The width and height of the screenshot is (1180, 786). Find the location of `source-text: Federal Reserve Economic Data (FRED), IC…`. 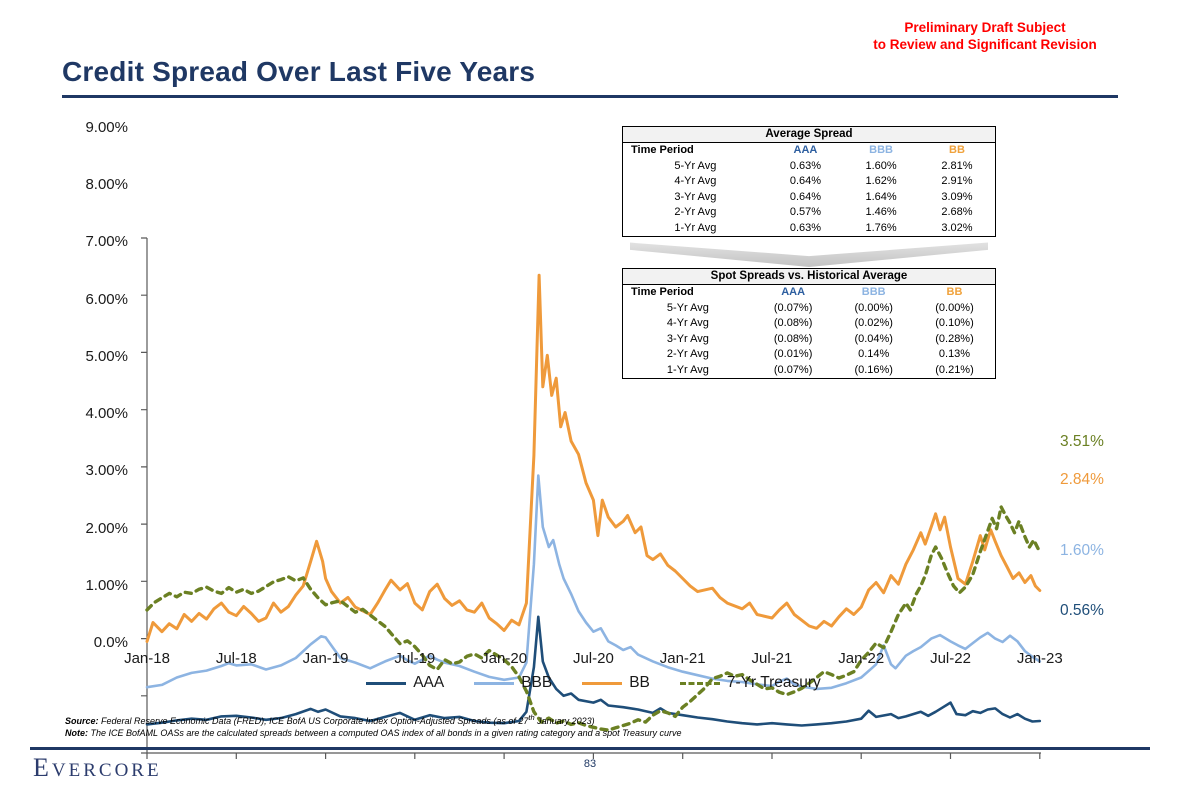

source-text: Federal Reserve Economic Data (FRED), IC… is located at coordinates (313, 721).